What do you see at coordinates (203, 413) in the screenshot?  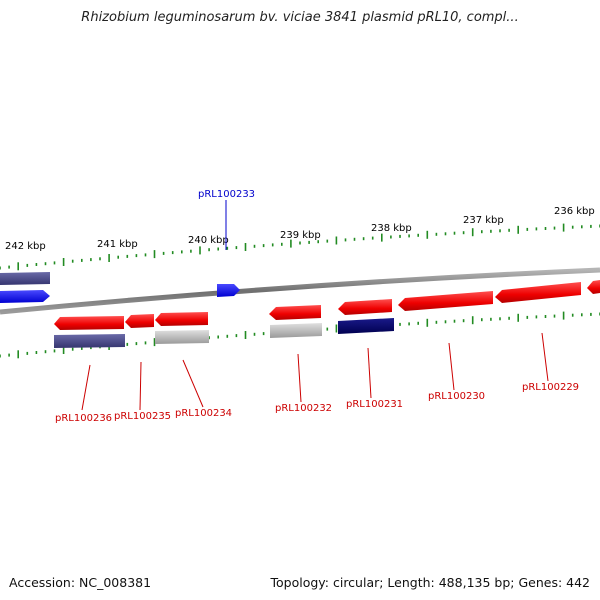 I see `label-pRL100234: pRL100234` at bounding box center [203, 413].